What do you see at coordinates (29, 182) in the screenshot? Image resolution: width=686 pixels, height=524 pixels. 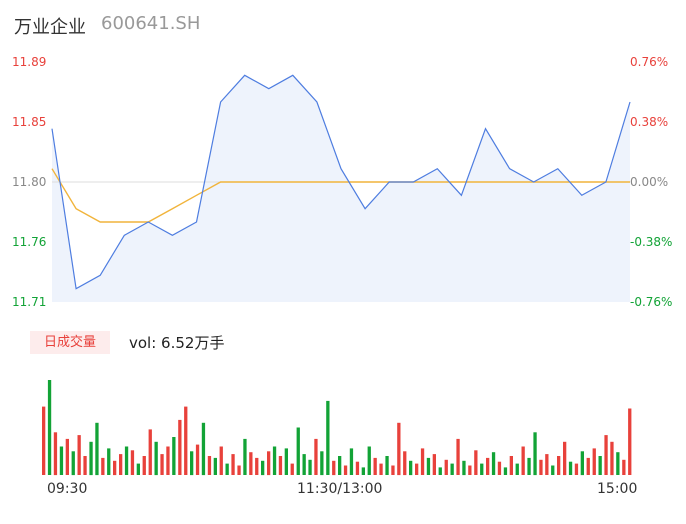 I see `price-label-mid: 11.80` at bounding box center [29, 182].